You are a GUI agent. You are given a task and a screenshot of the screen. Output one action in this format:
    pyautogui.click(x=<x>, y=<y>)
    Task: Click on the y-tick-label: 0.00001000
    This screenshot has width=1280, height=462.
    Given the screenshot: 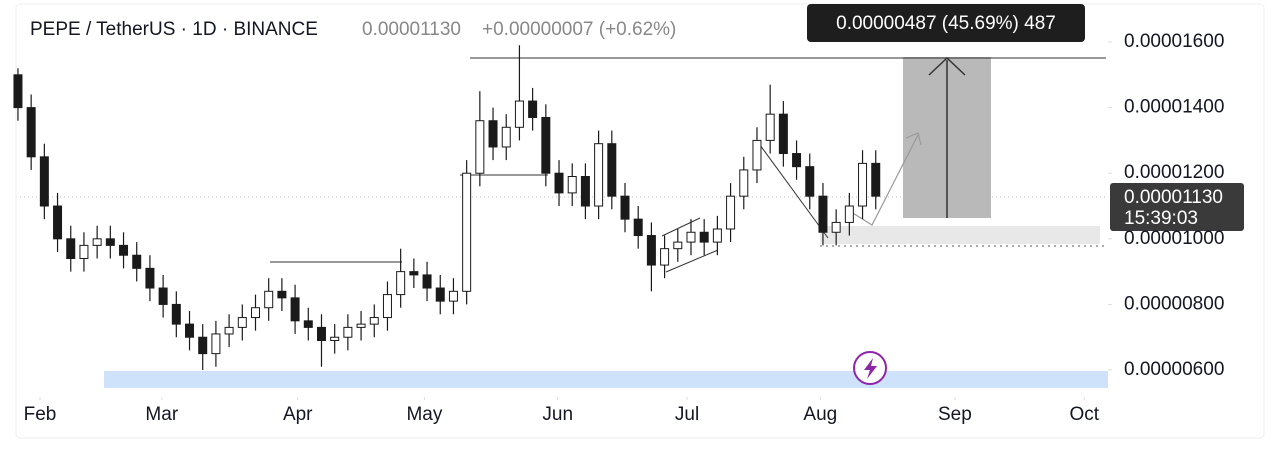 What is the action you would take?
    pyautogui.click(x=1174, y=238)
    